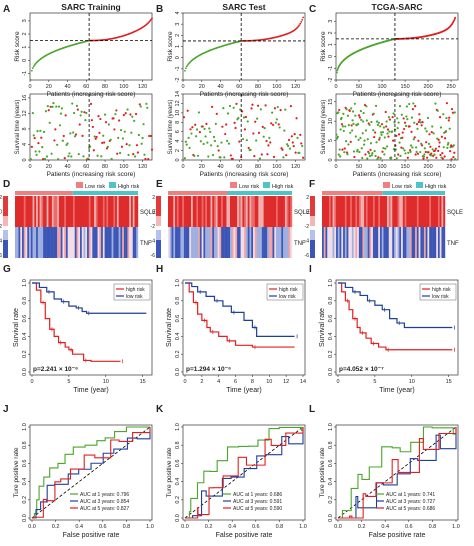  What do you see at coordinates (352, 193) in the screenshot?
I see `group-bar-low` at bounding box center [352, 193].